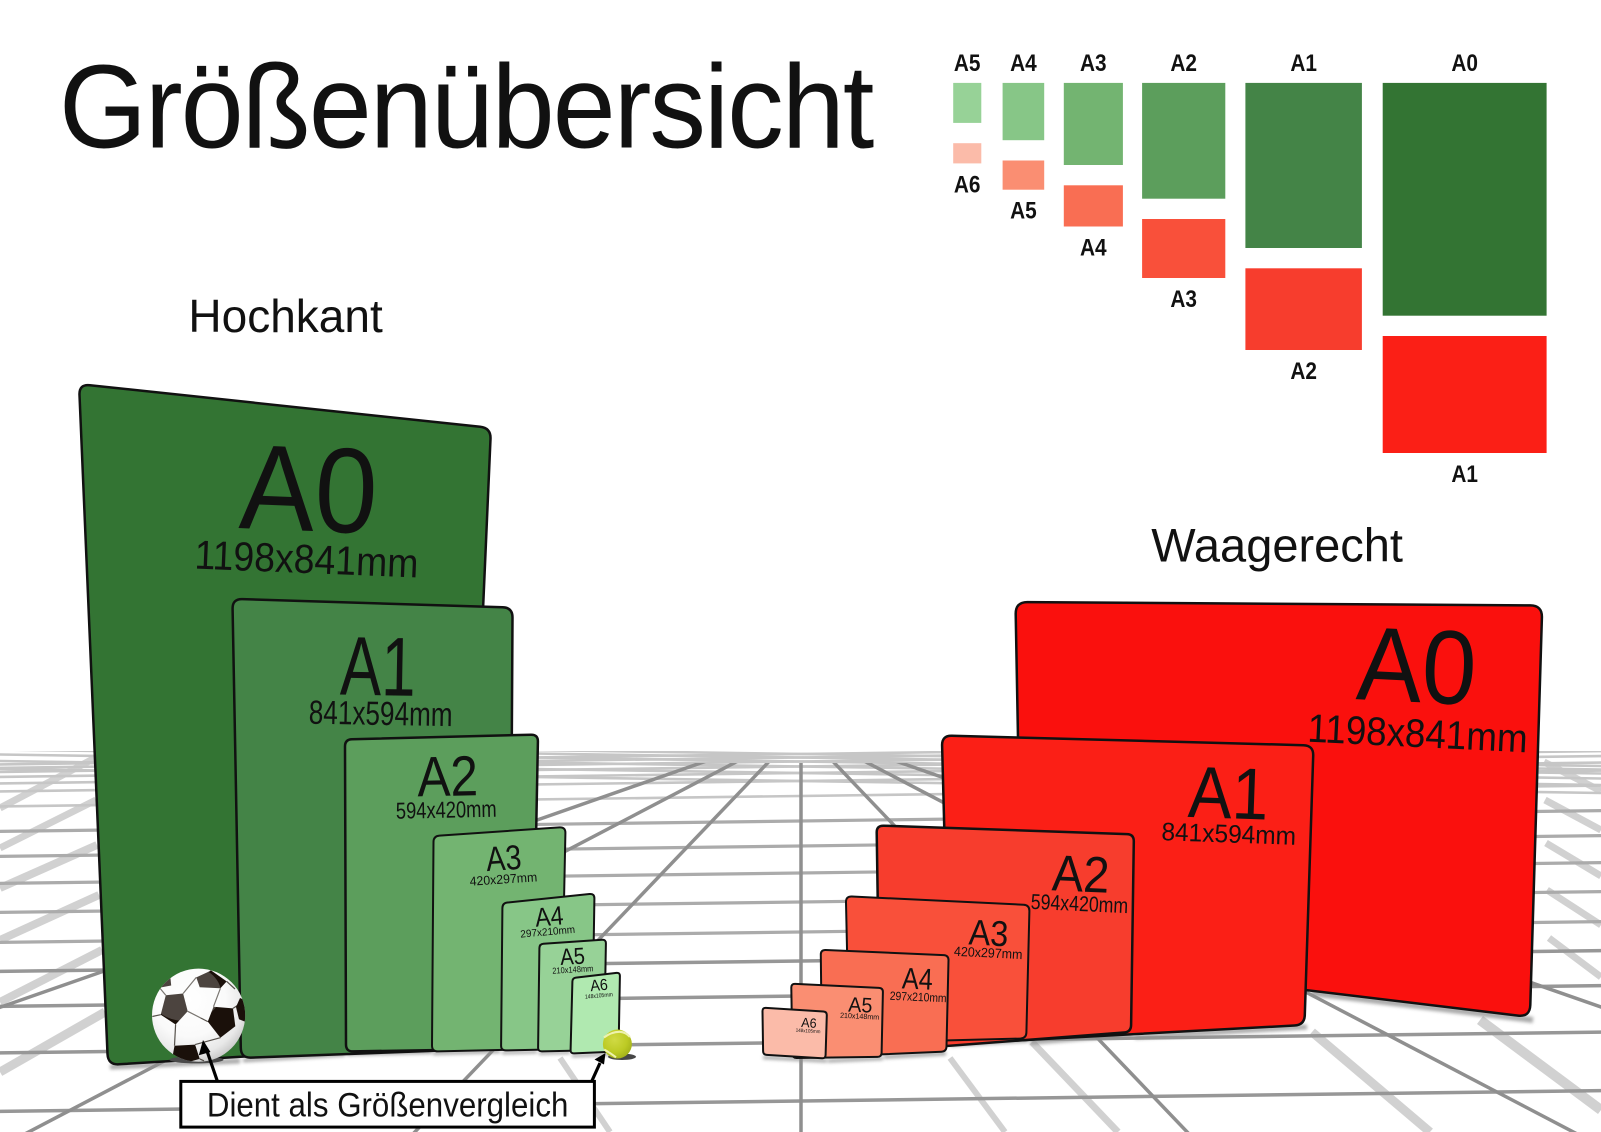  Describe the element at coordinates (285, 316) in the screenshot. I see `svg-text: Hochkant` at that location.